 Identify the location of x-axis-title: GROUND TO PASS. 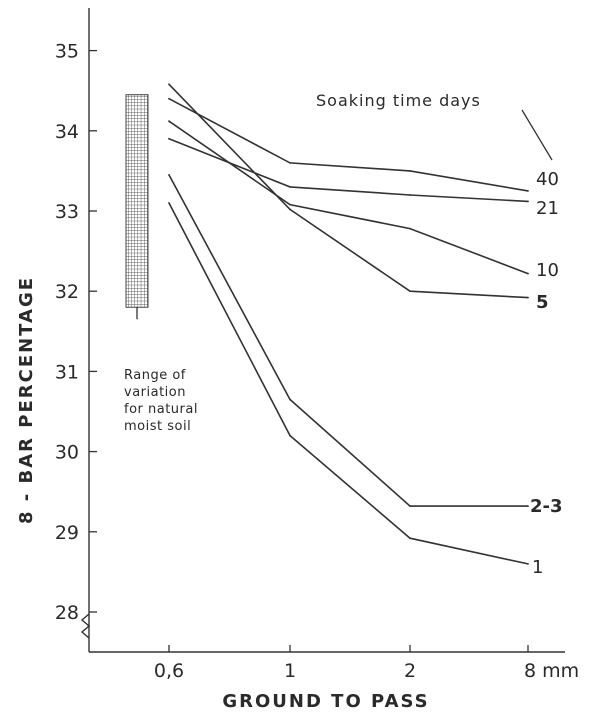
(325, 701).